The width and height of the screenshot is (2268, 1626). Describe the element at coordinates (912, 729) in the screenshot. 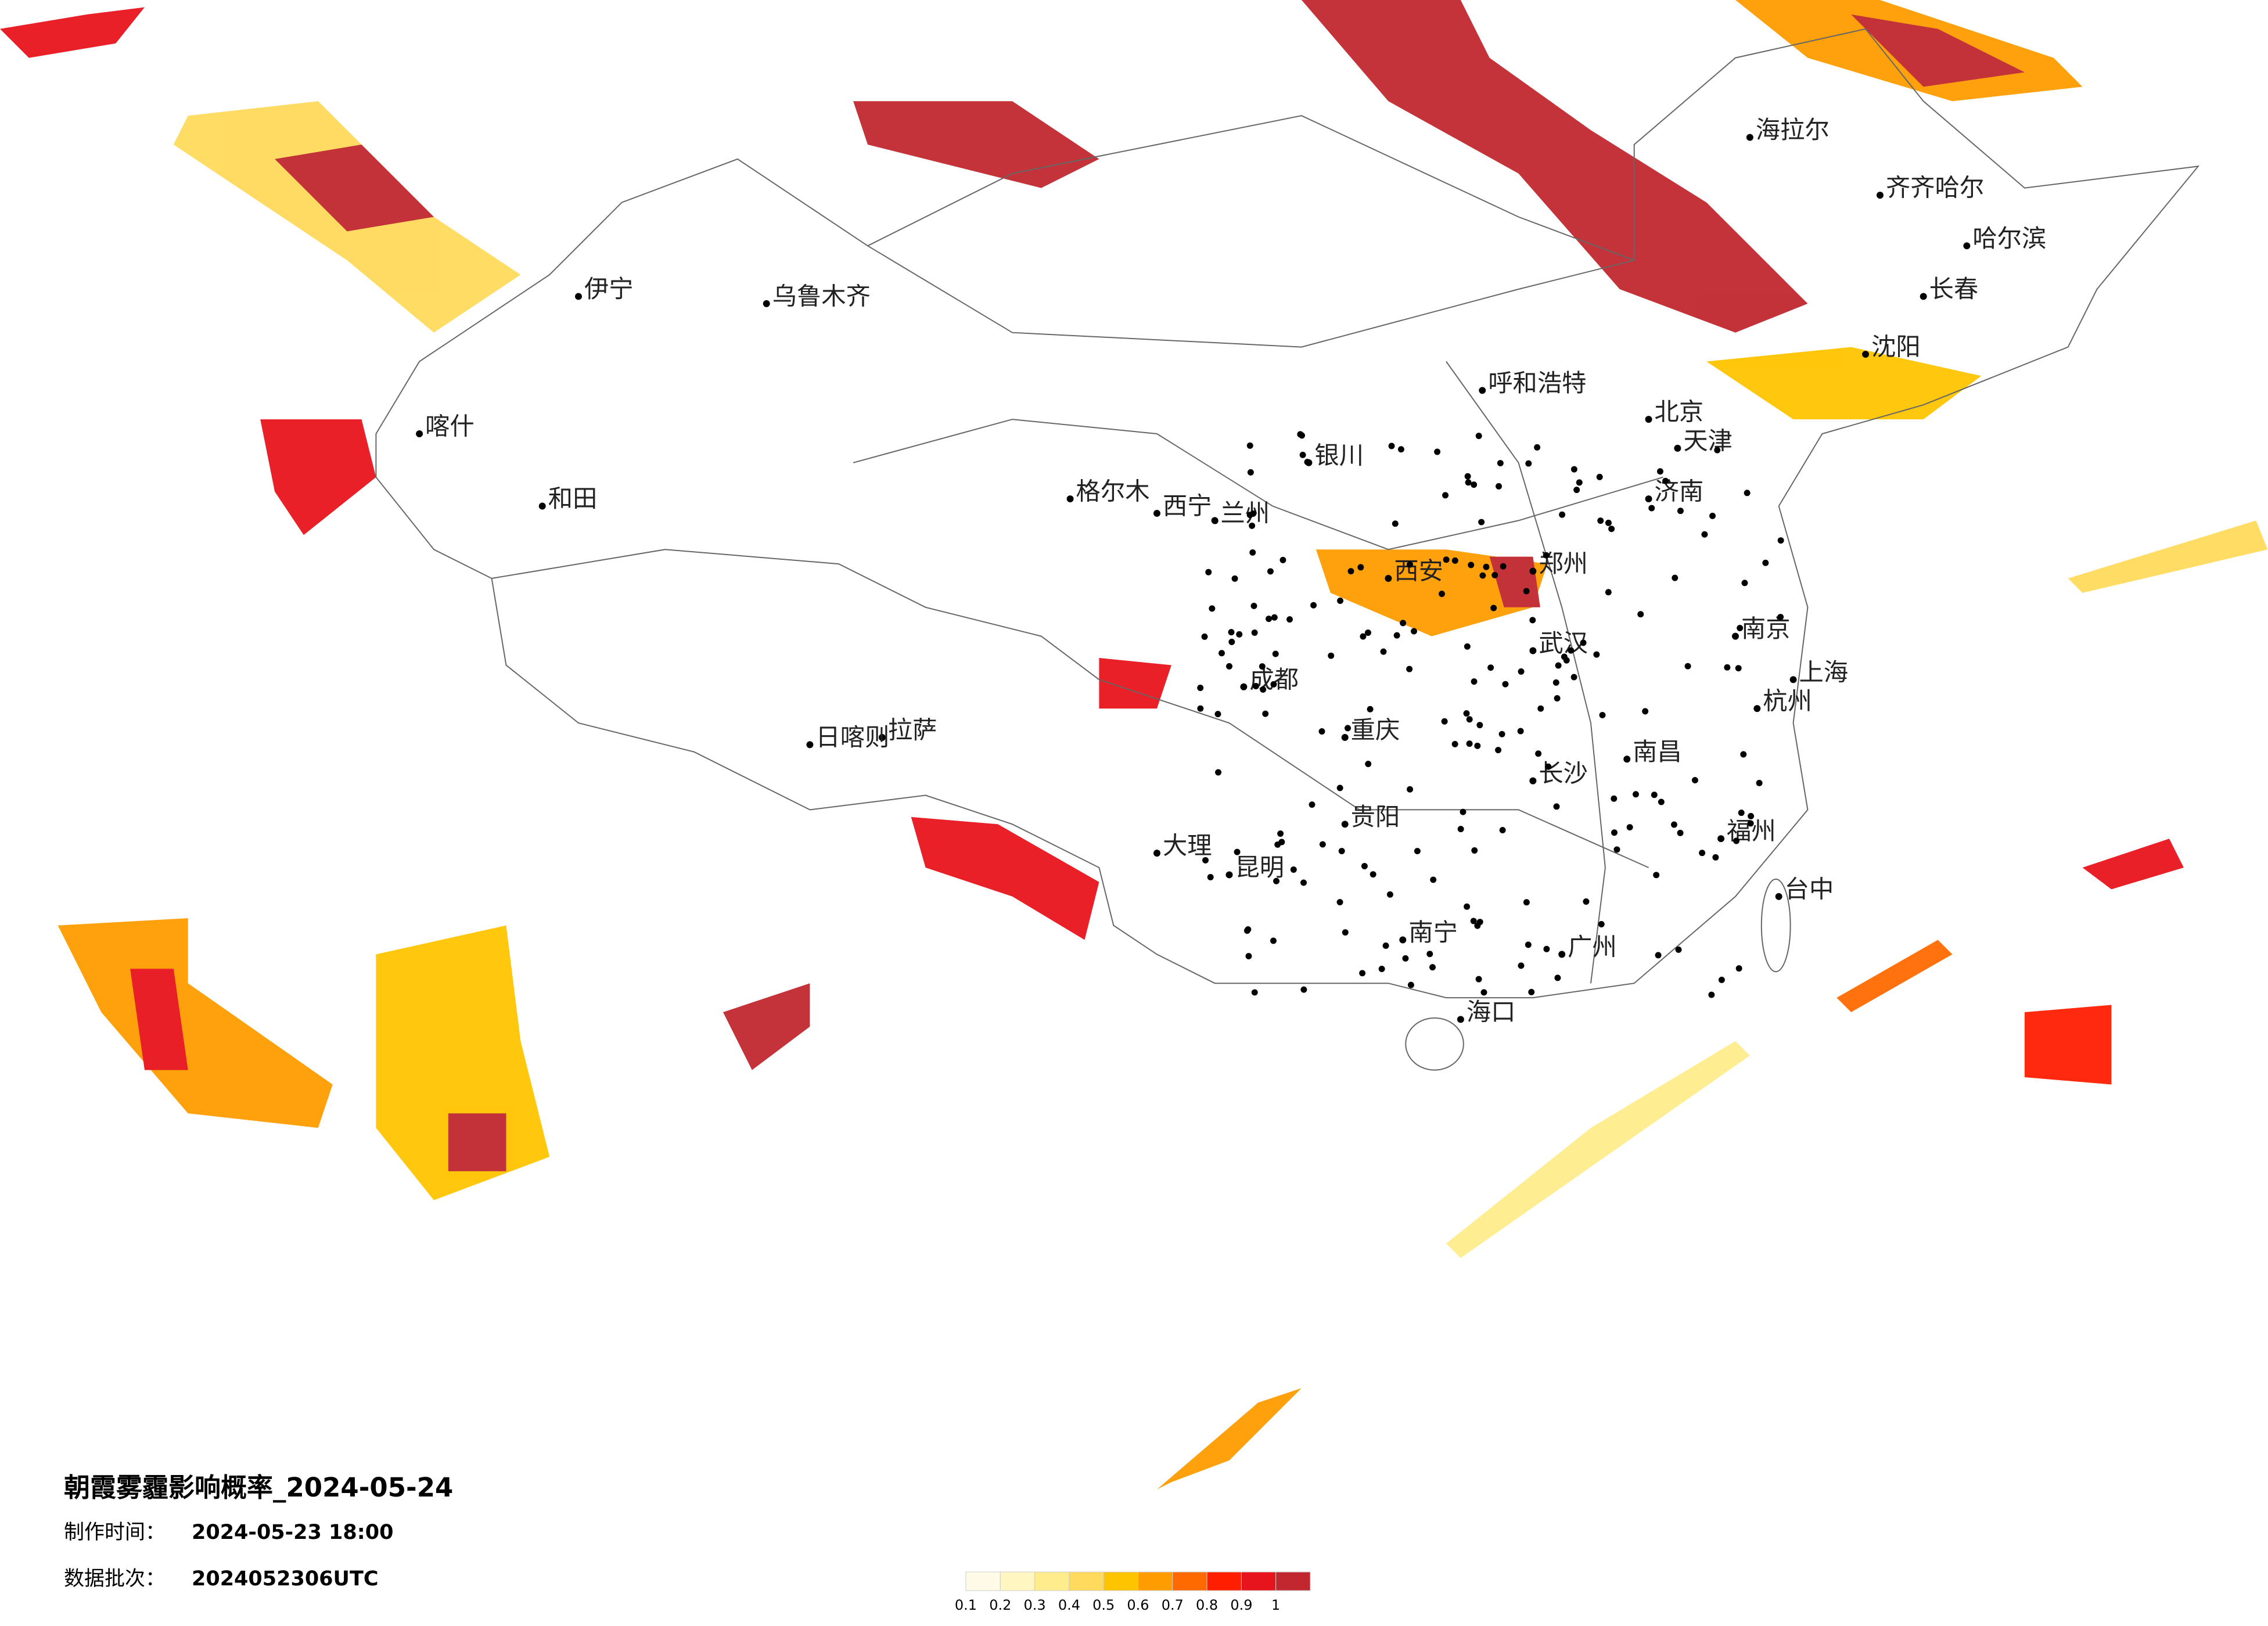

I see `city-label: 拉萨` at that location.